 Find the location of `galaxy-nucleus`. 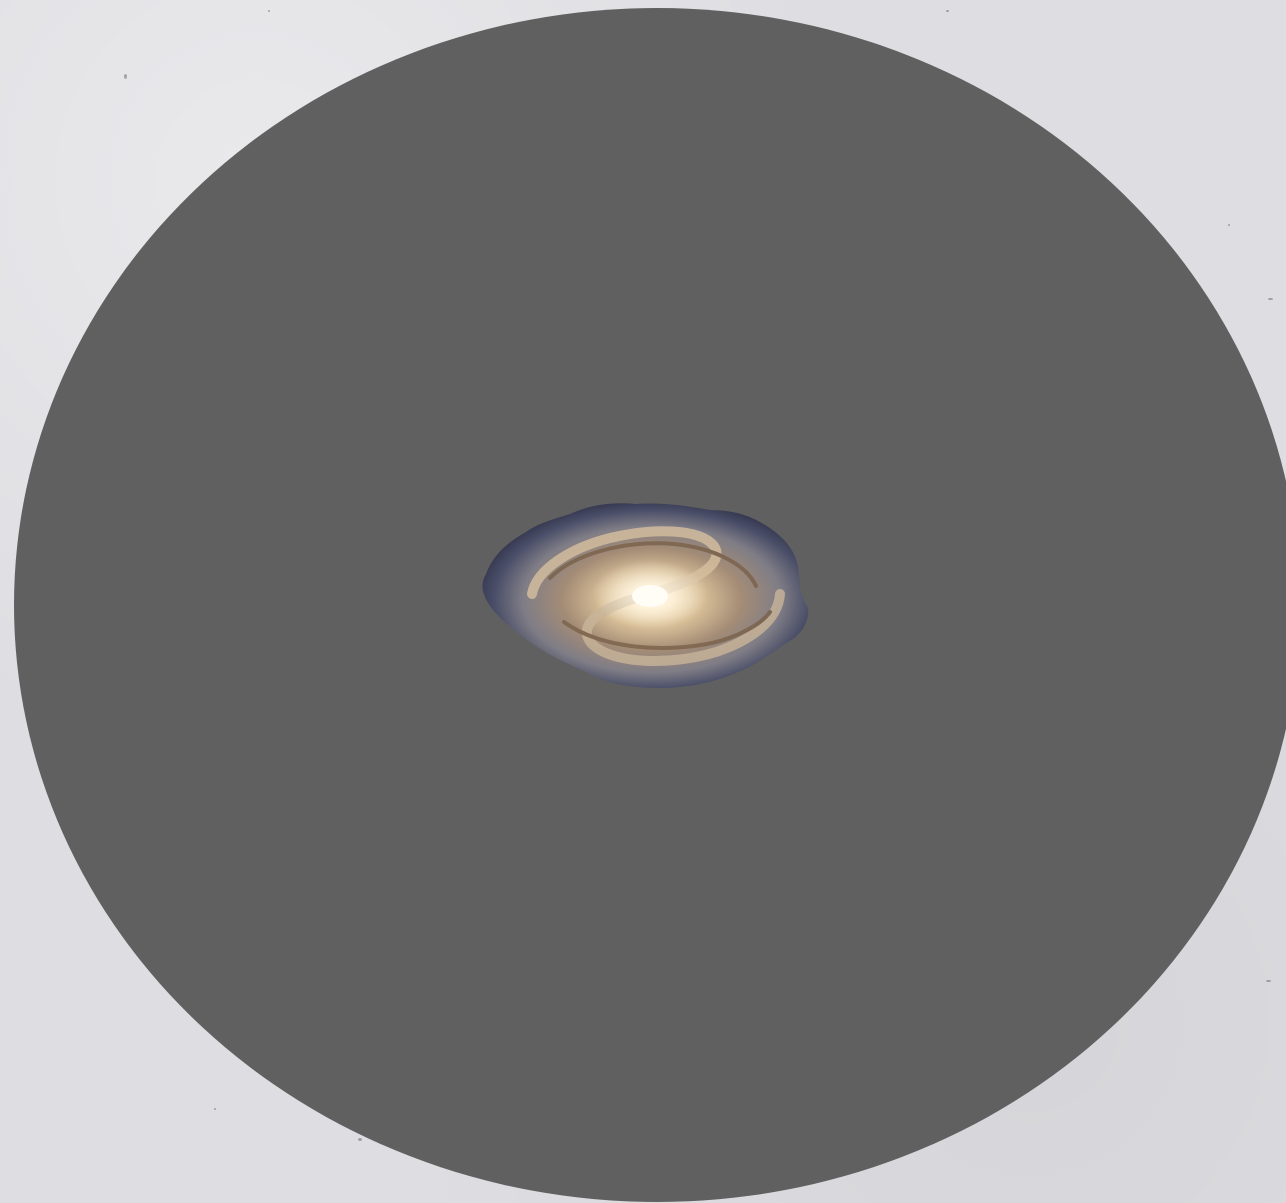

galaxy-nucleus is located at coordinates (650, 596).